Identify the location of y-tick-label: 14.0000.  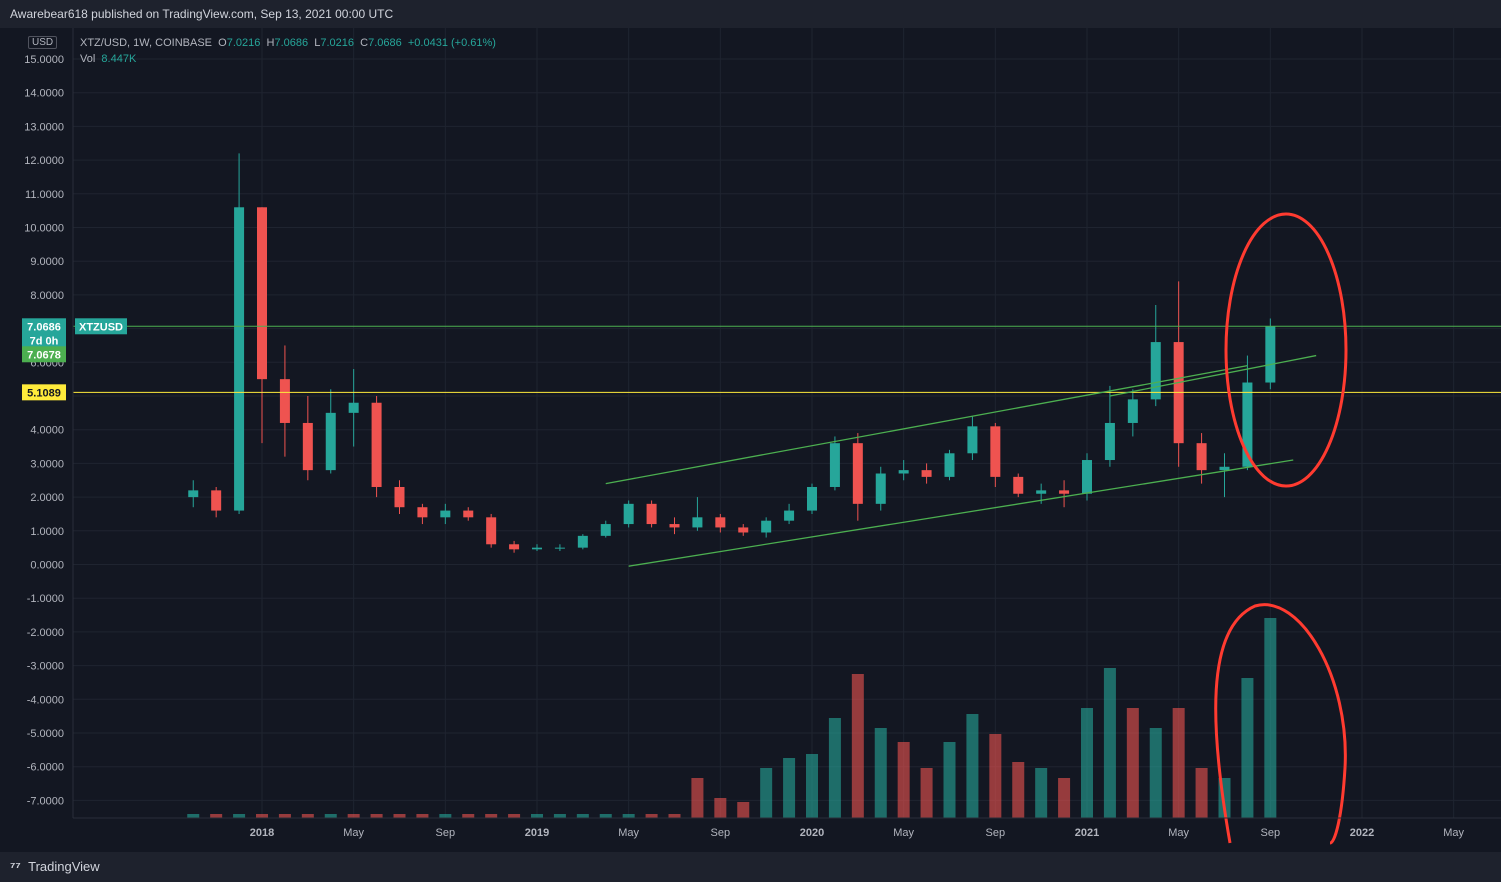
(44, 94).